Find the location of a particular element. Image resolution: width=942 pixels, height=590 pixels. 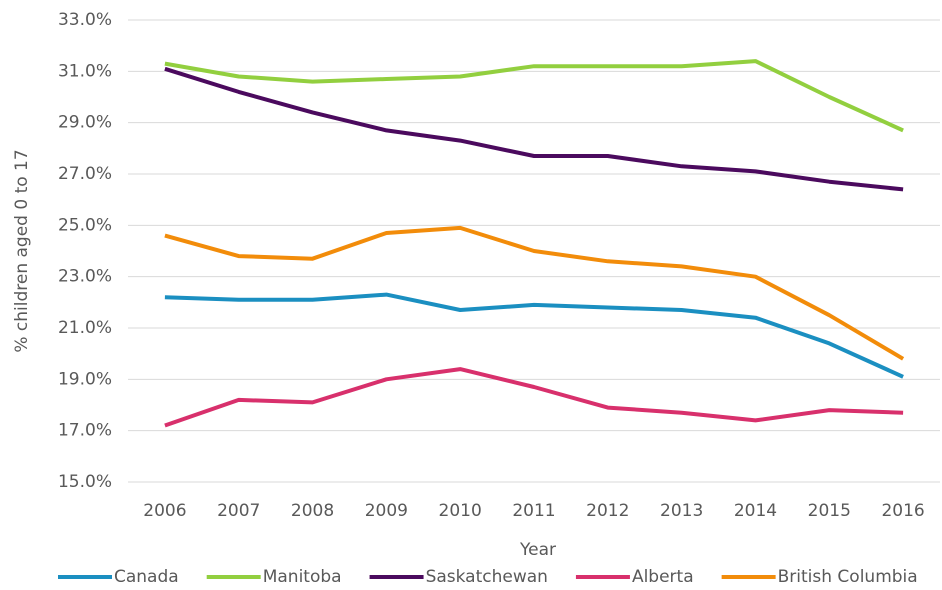

y-tick-label: 27.0% is located at coordinates (85, 174).